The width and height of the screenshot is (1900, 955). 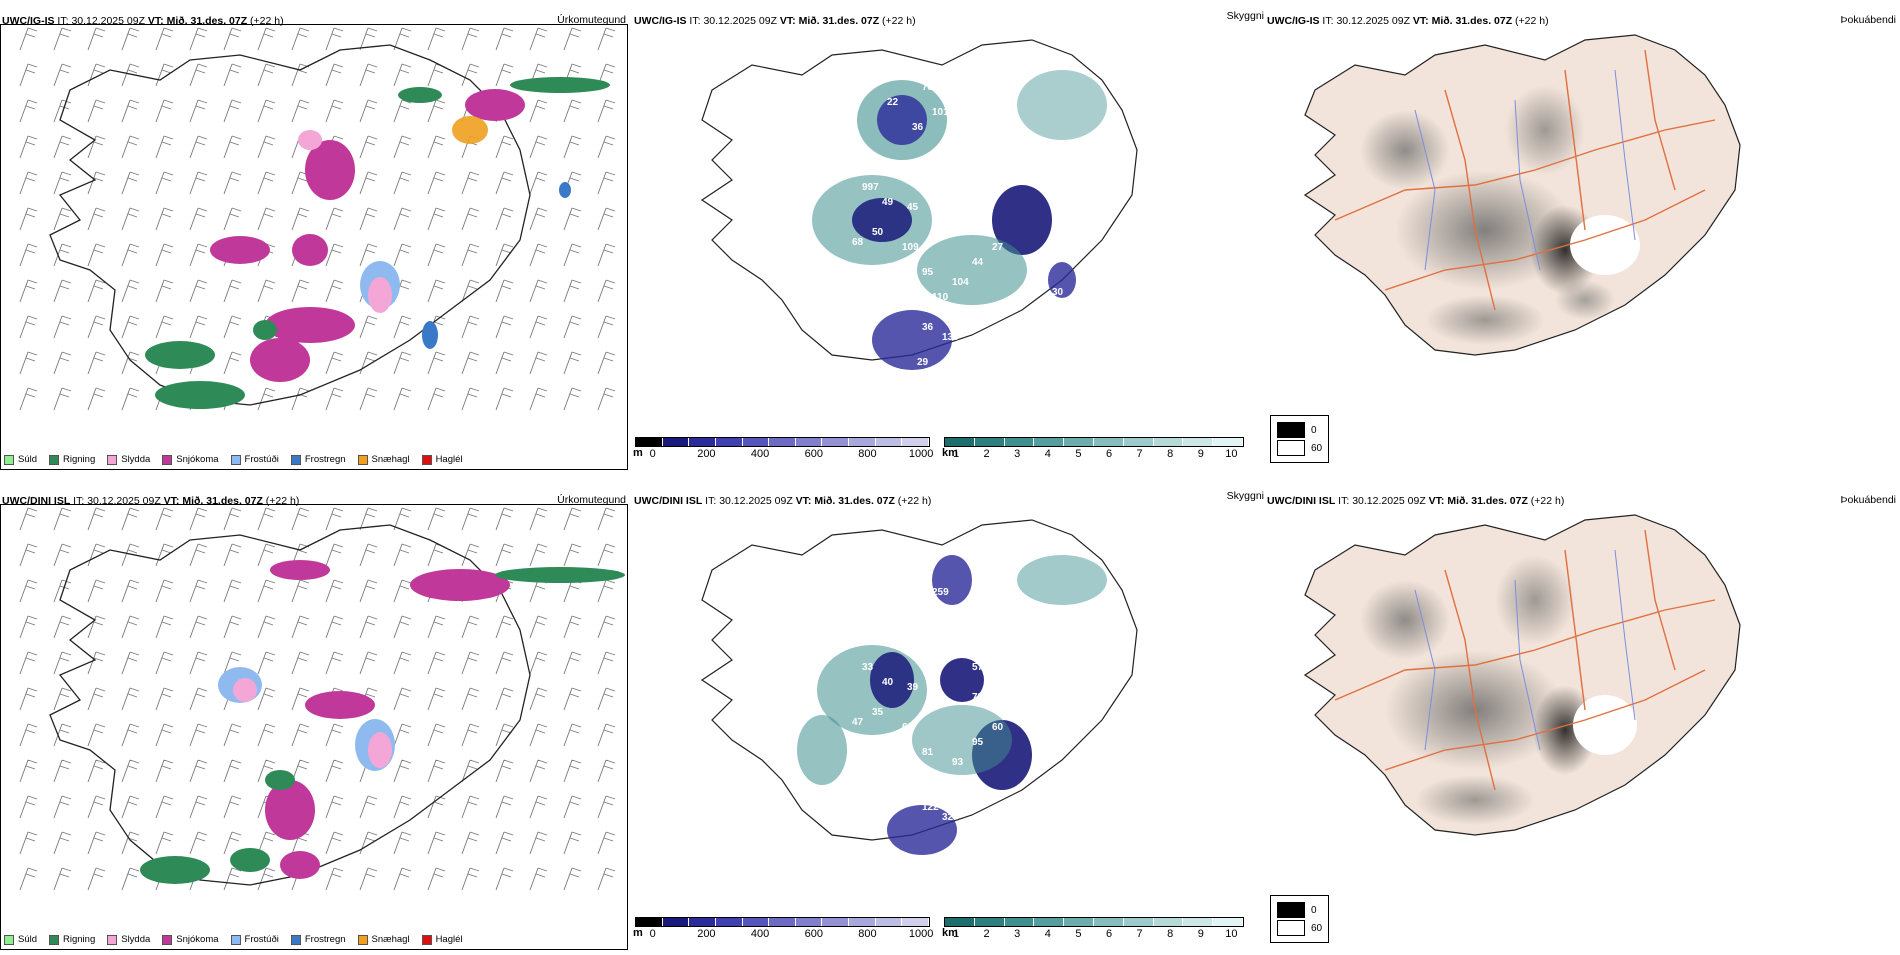 I want to click on fog-legend-swatch, so click(x=1291, y=448).